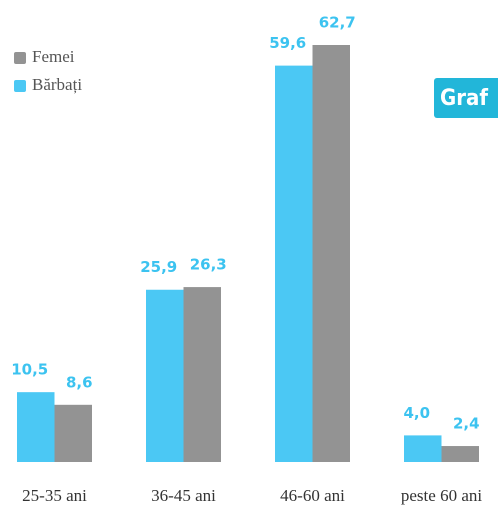  I want to click on value-label: 25,9, so click(158, 267).